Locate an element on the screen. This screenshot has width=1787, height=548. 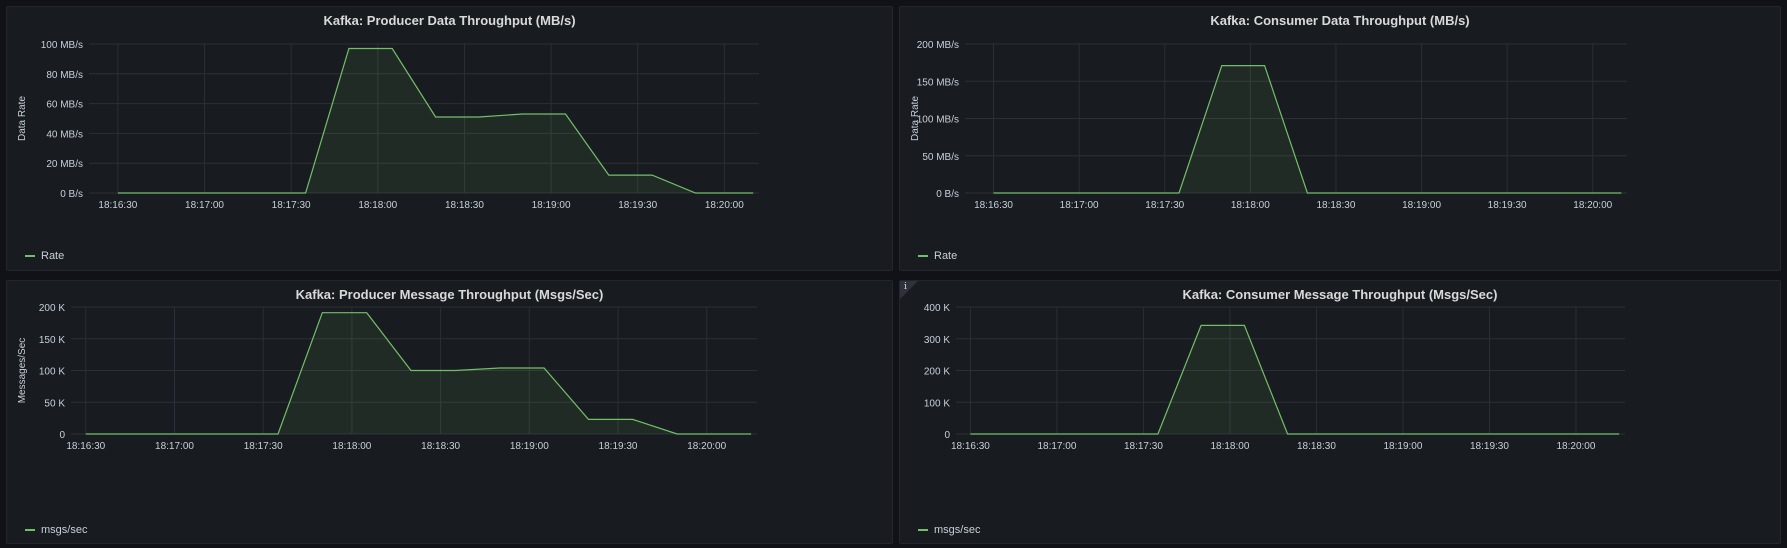
y-axis-label: Messages/Sec is located at coordinates (22, 371).